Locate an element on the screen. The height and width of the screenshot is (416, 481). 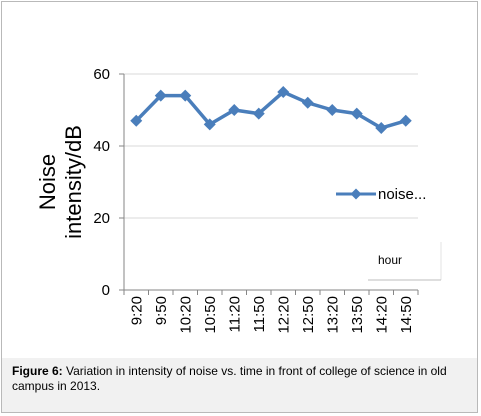
x-tick-label-11-50: 11:50 is located at coordinates (259, 314).